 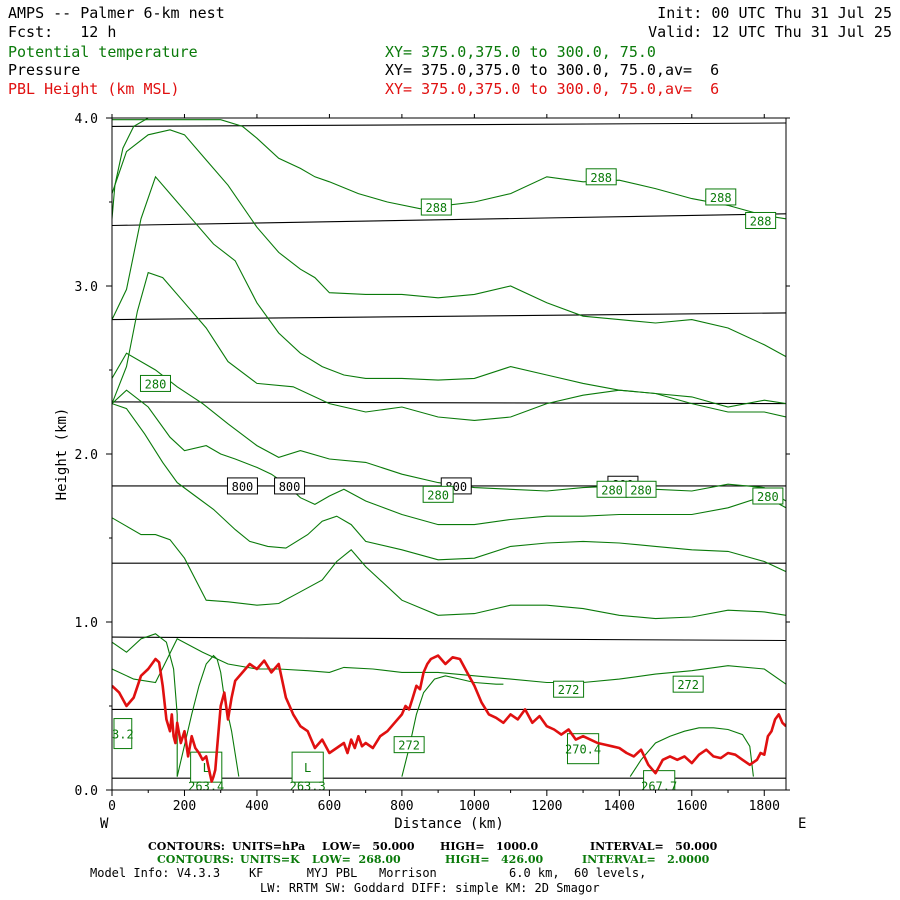 What do you see at coordinates (654, 846) in the screenshot?
I see `contours-p-interval: INTERVAL= 50.000` at bounding box center [654, 846].